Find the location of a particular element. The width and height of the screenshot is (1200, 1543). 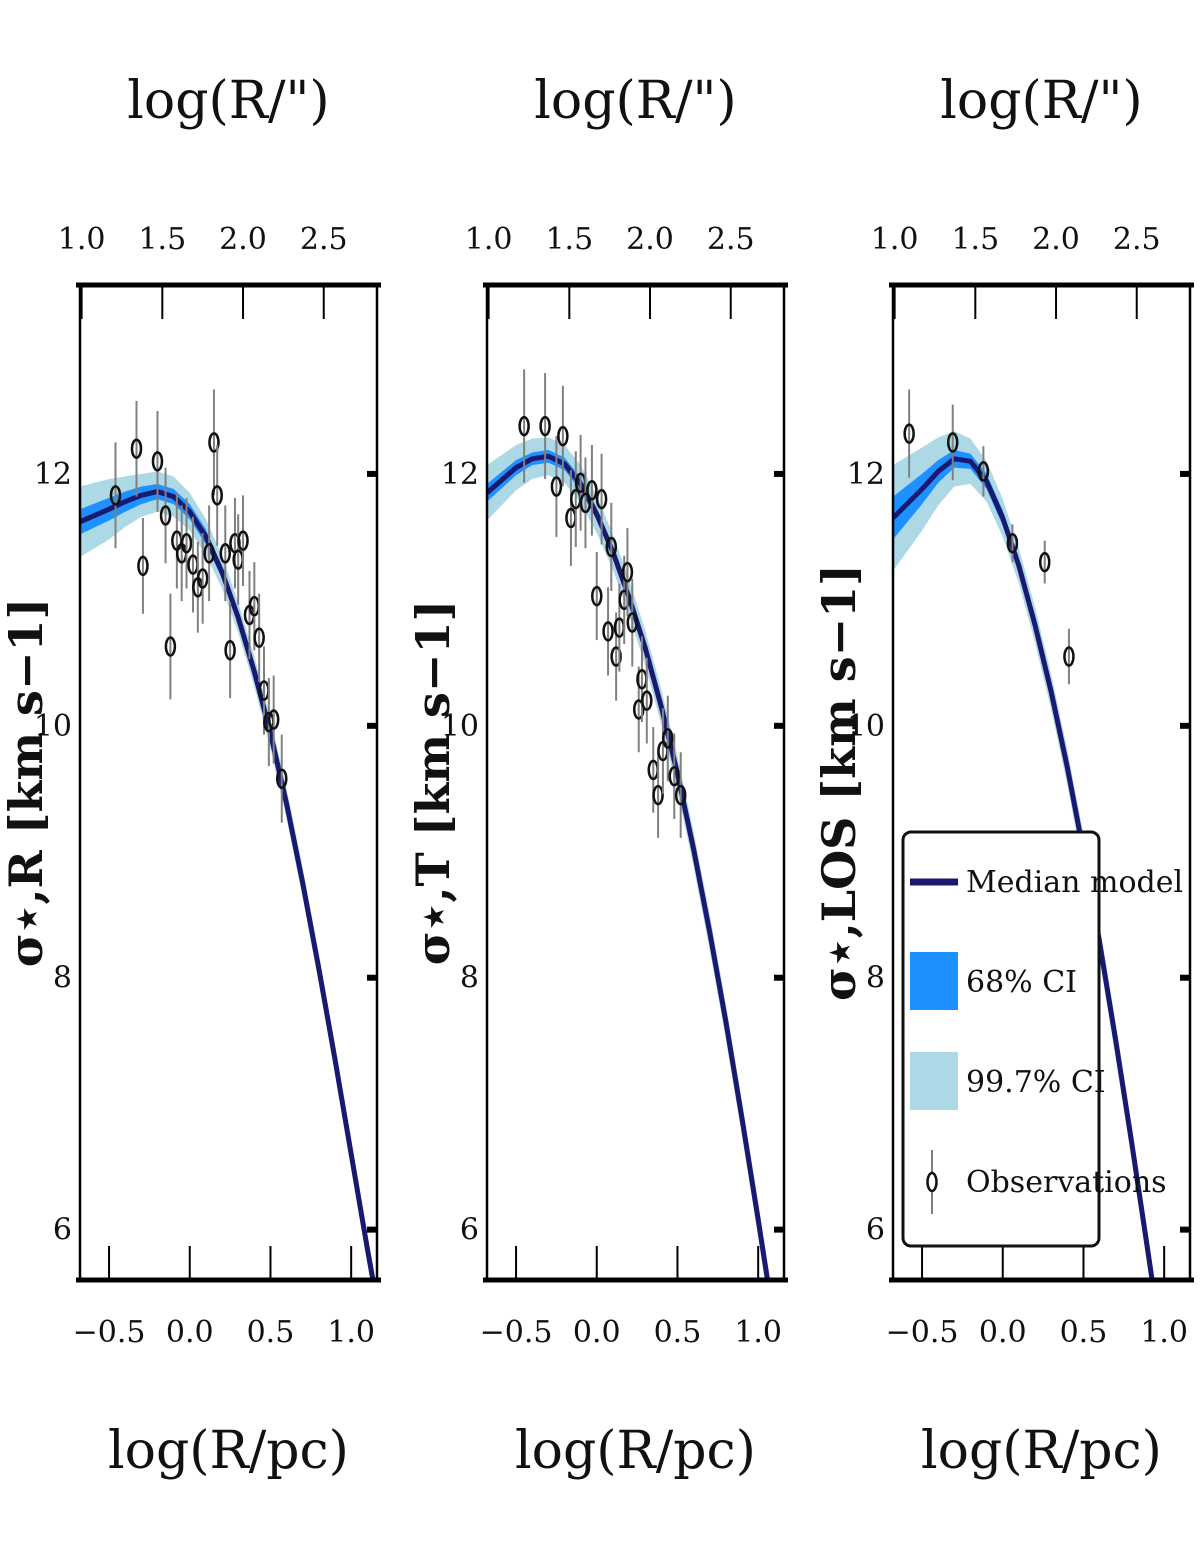

legend-swatch-ci997 is located at coordinates (934, 1081).